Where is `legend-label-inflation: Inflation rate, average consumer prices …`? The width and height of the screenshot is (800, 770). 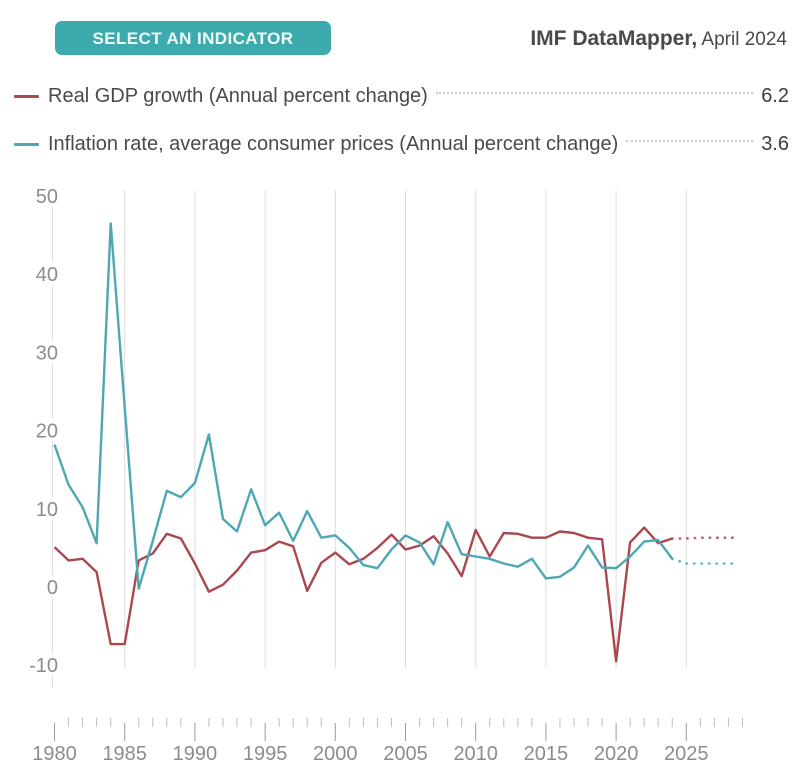
legend-label-inflation: Inflation rate, average consumer prices … is located at coordinates (333, 143).